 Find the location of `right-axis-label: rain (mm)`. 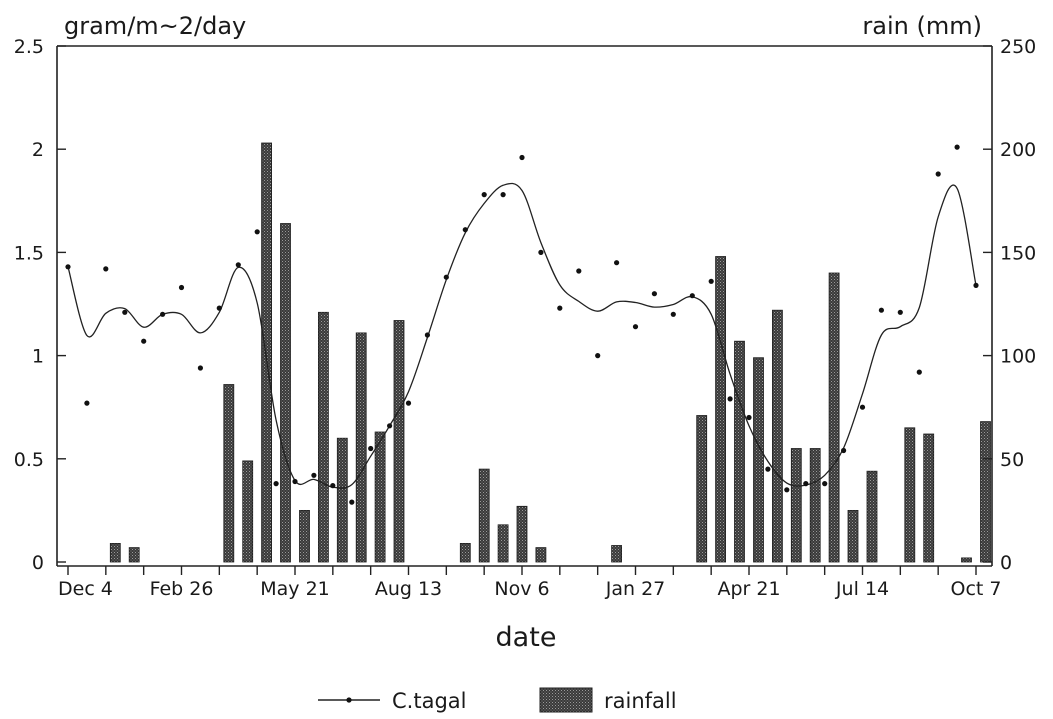

right-axis-label: rain (mm) is located at coordinates (922, 26).